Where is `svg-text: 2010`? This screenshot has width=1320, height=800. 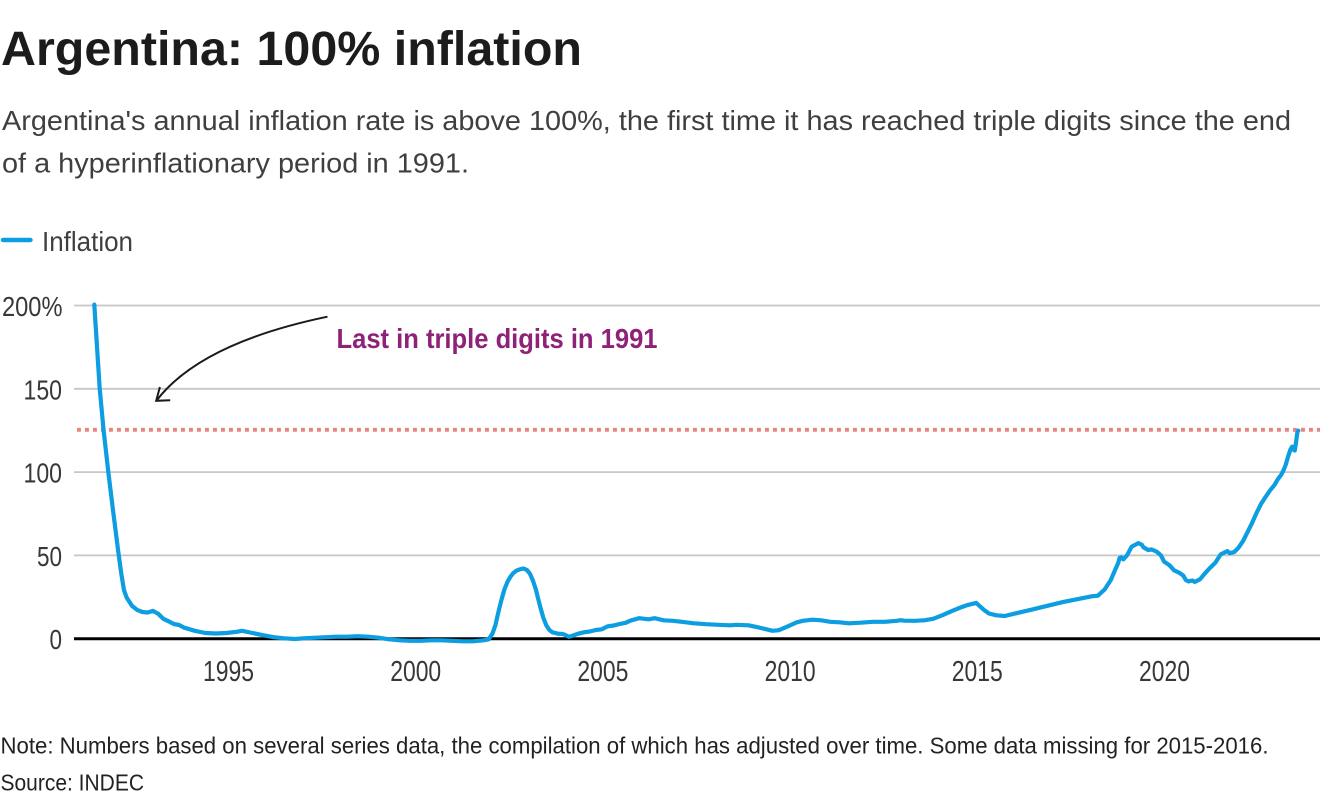 svg-text: 2010 is located at coordinates (790, 672).